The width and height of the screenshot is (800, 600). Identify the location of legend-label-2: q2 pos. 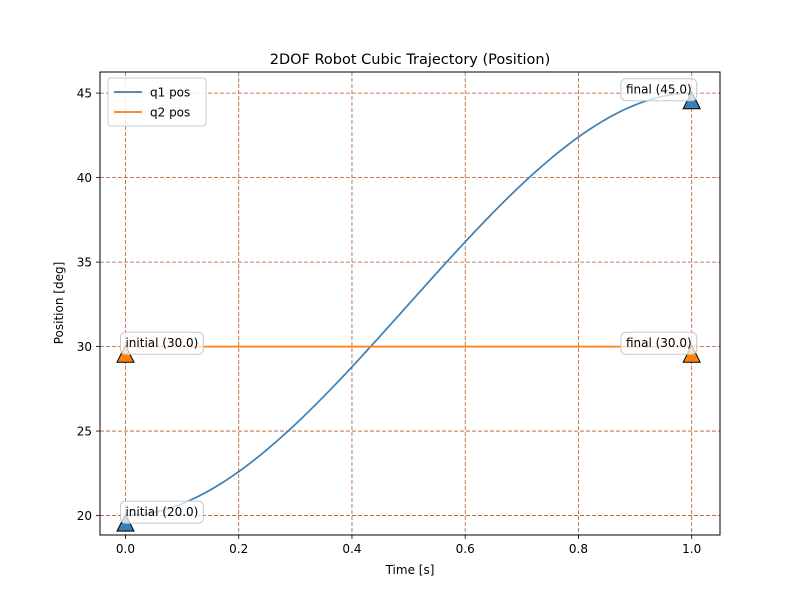
(170, 113).